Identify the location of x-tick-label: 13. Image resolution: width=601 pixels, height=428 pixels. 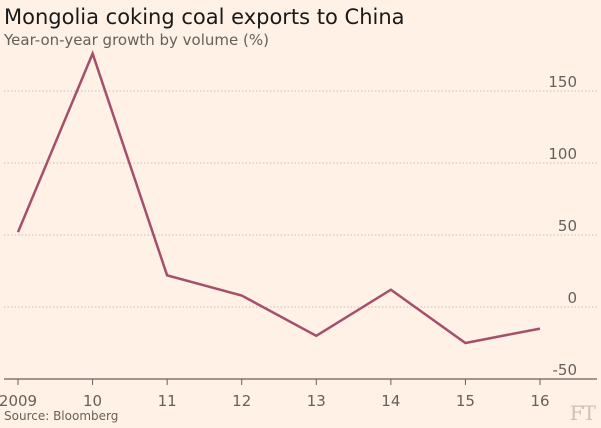
(316, 401).